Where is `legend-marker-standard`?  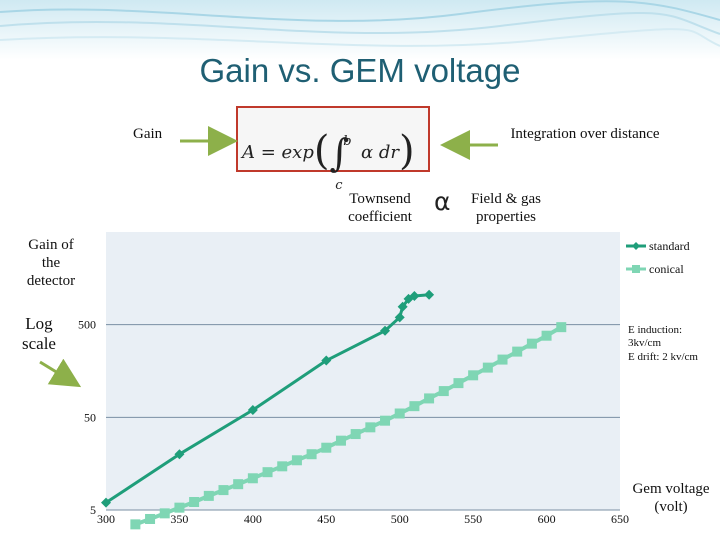 legend-marker-standard is located at coordinates (636, 246).